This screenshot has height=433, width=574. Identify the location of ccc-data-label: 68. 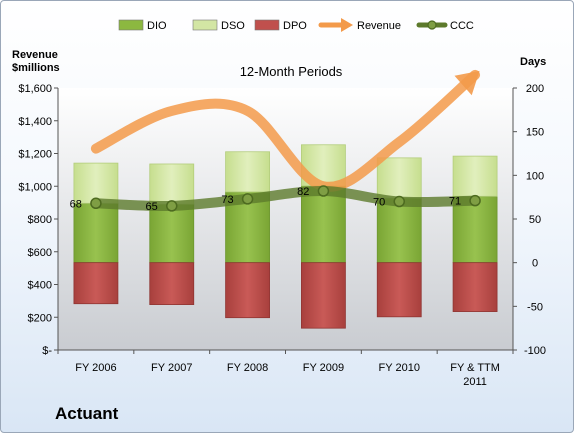
(76, 204).